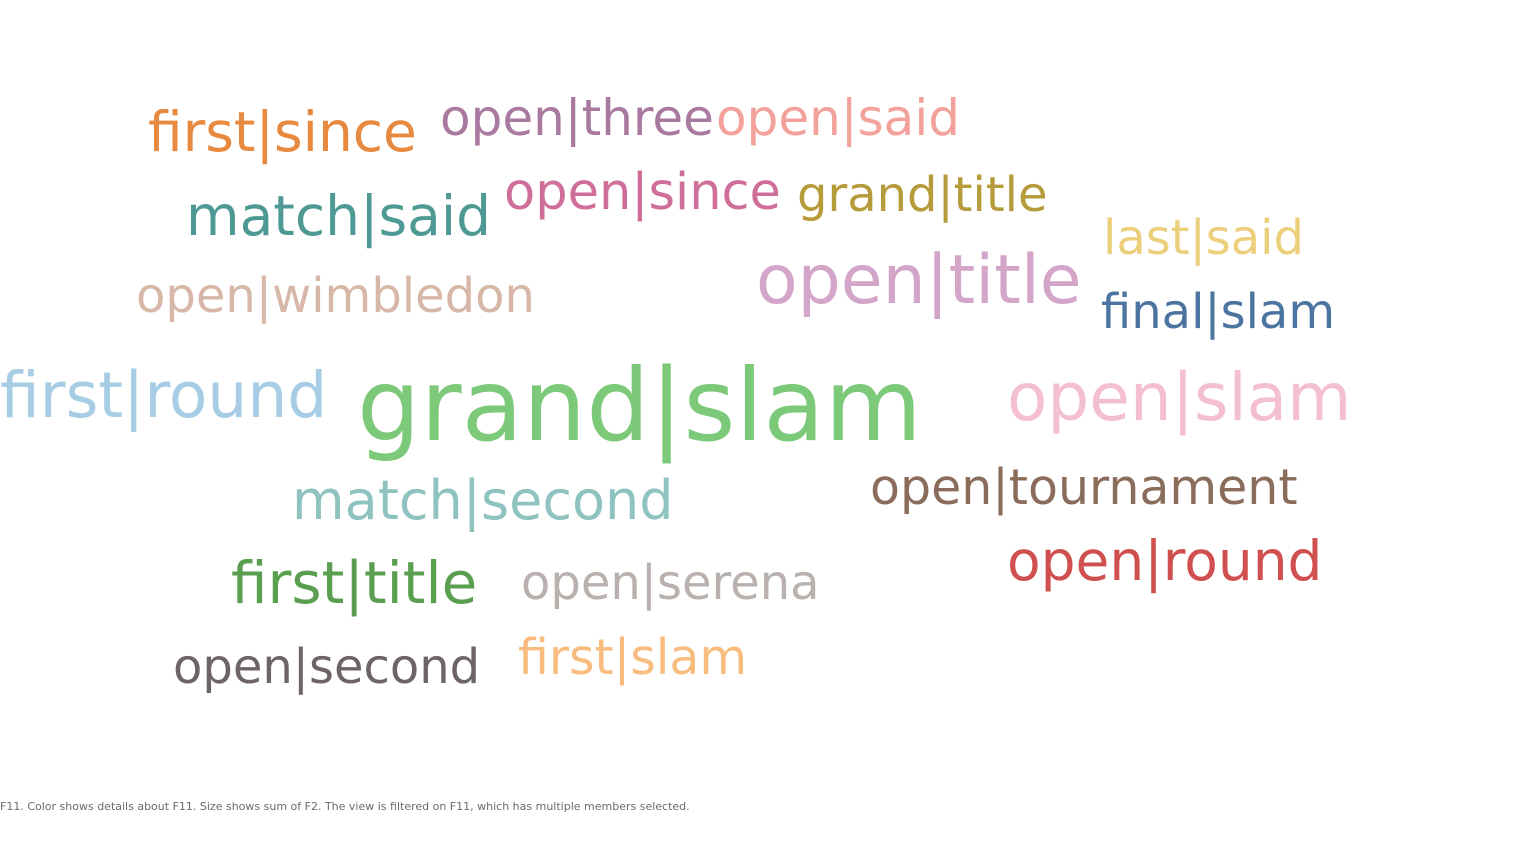 The height and width of the screenshot is (861, 1516). I want to click on word-first-round: first|round, so click(164, 395).